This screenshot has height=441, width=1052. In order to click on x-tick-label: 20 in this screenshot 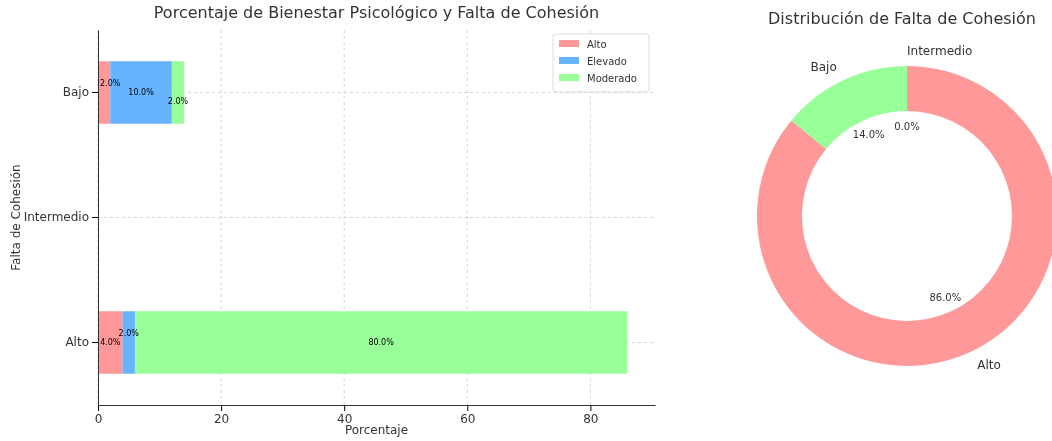, I will do `click(221, 418)`.